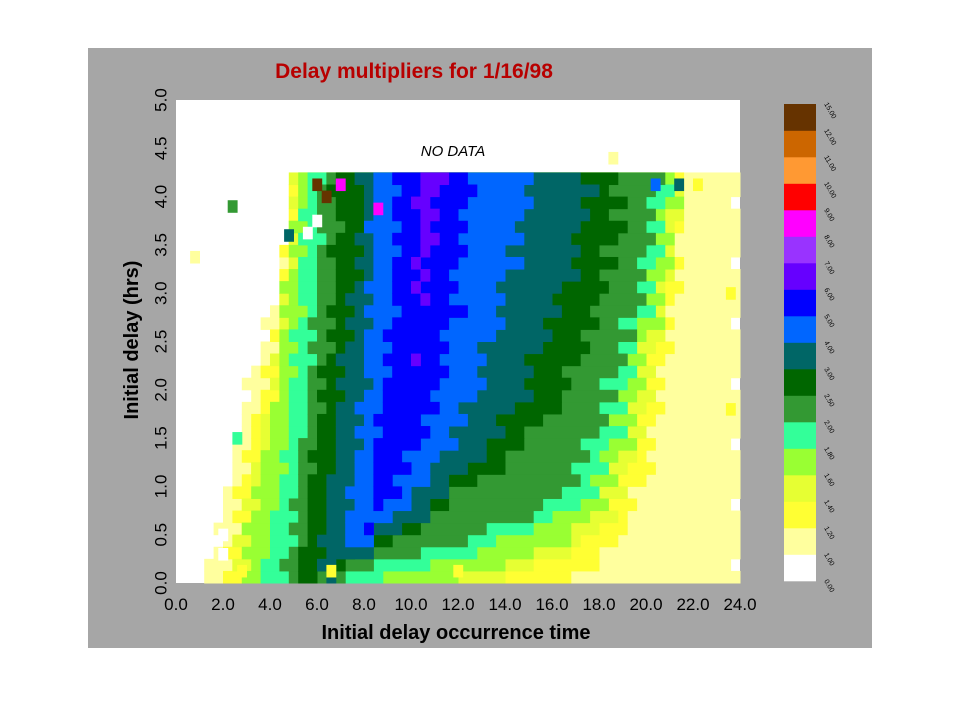 The width and height of the screenshot is (960, 720). I want to click on colorbar-tick-label: 1.60, so click(828, 480).